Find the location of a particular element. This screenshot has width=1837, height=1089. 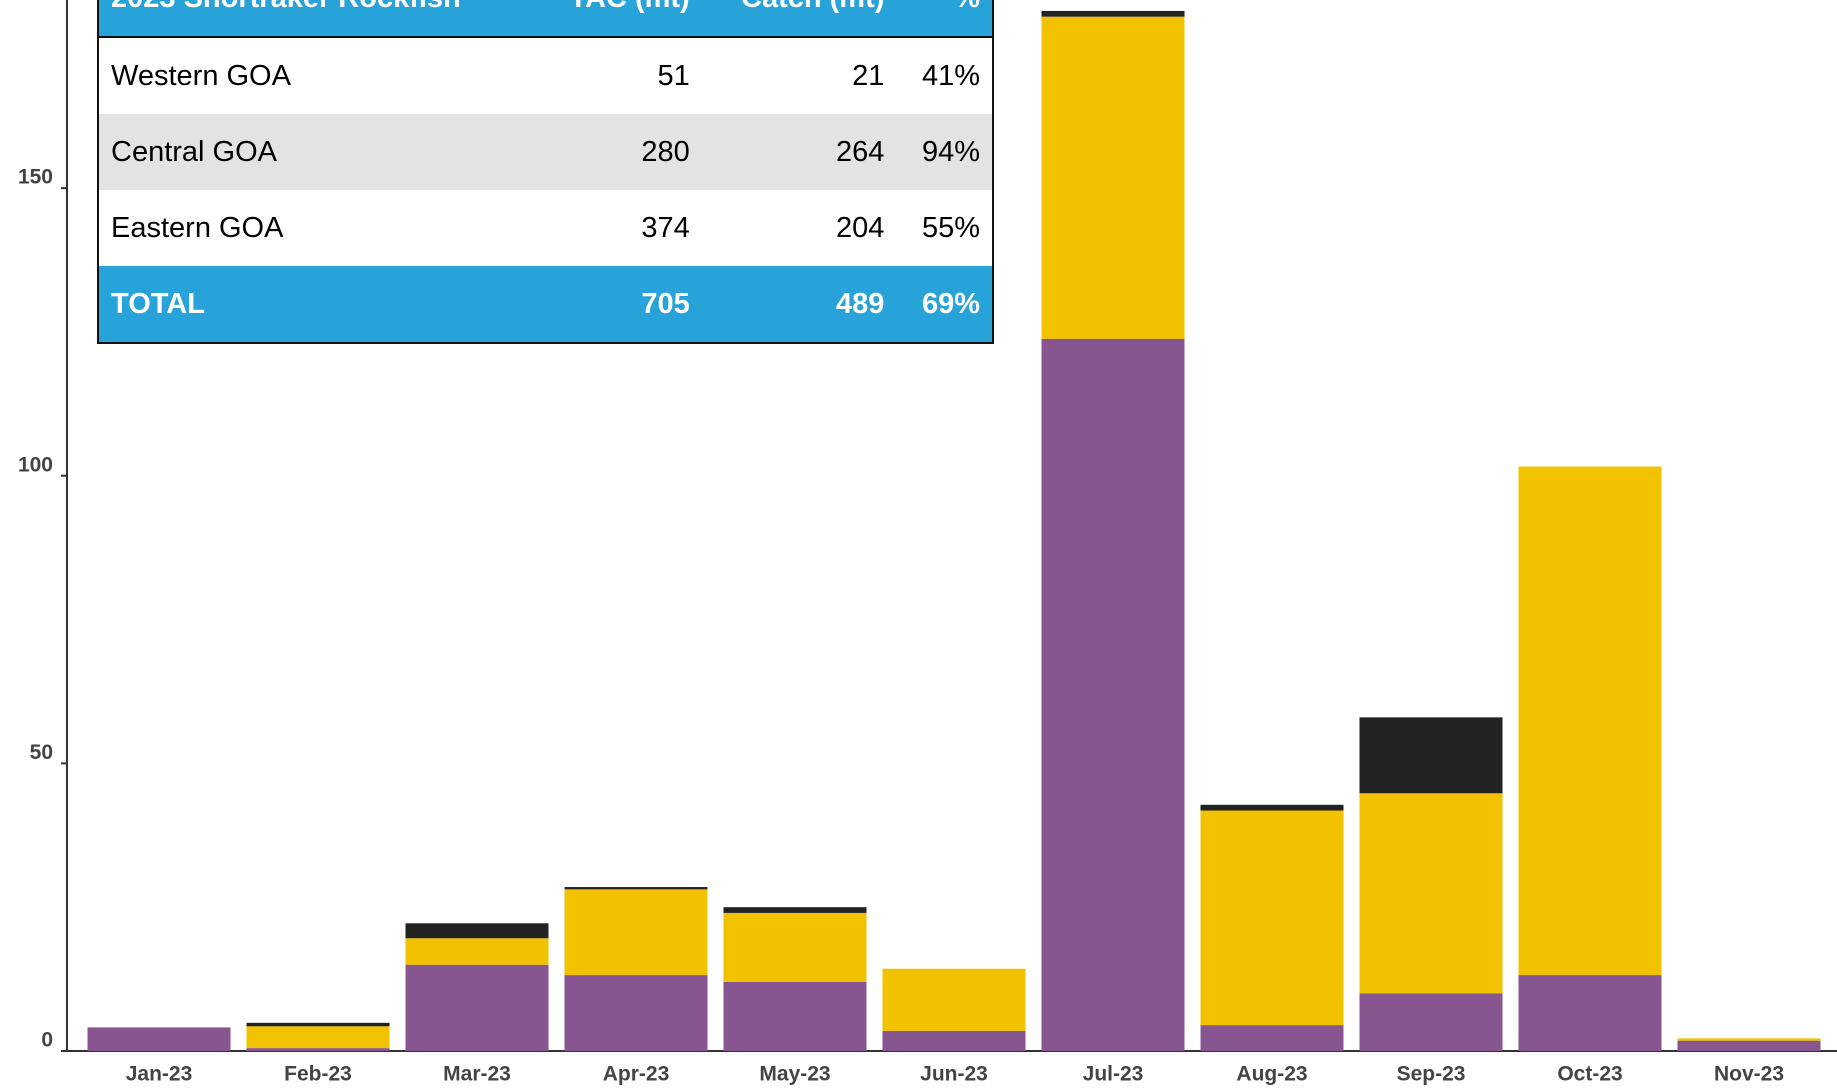

x-tick-label: Oct-23 is located at coordinates (1589, 1074).